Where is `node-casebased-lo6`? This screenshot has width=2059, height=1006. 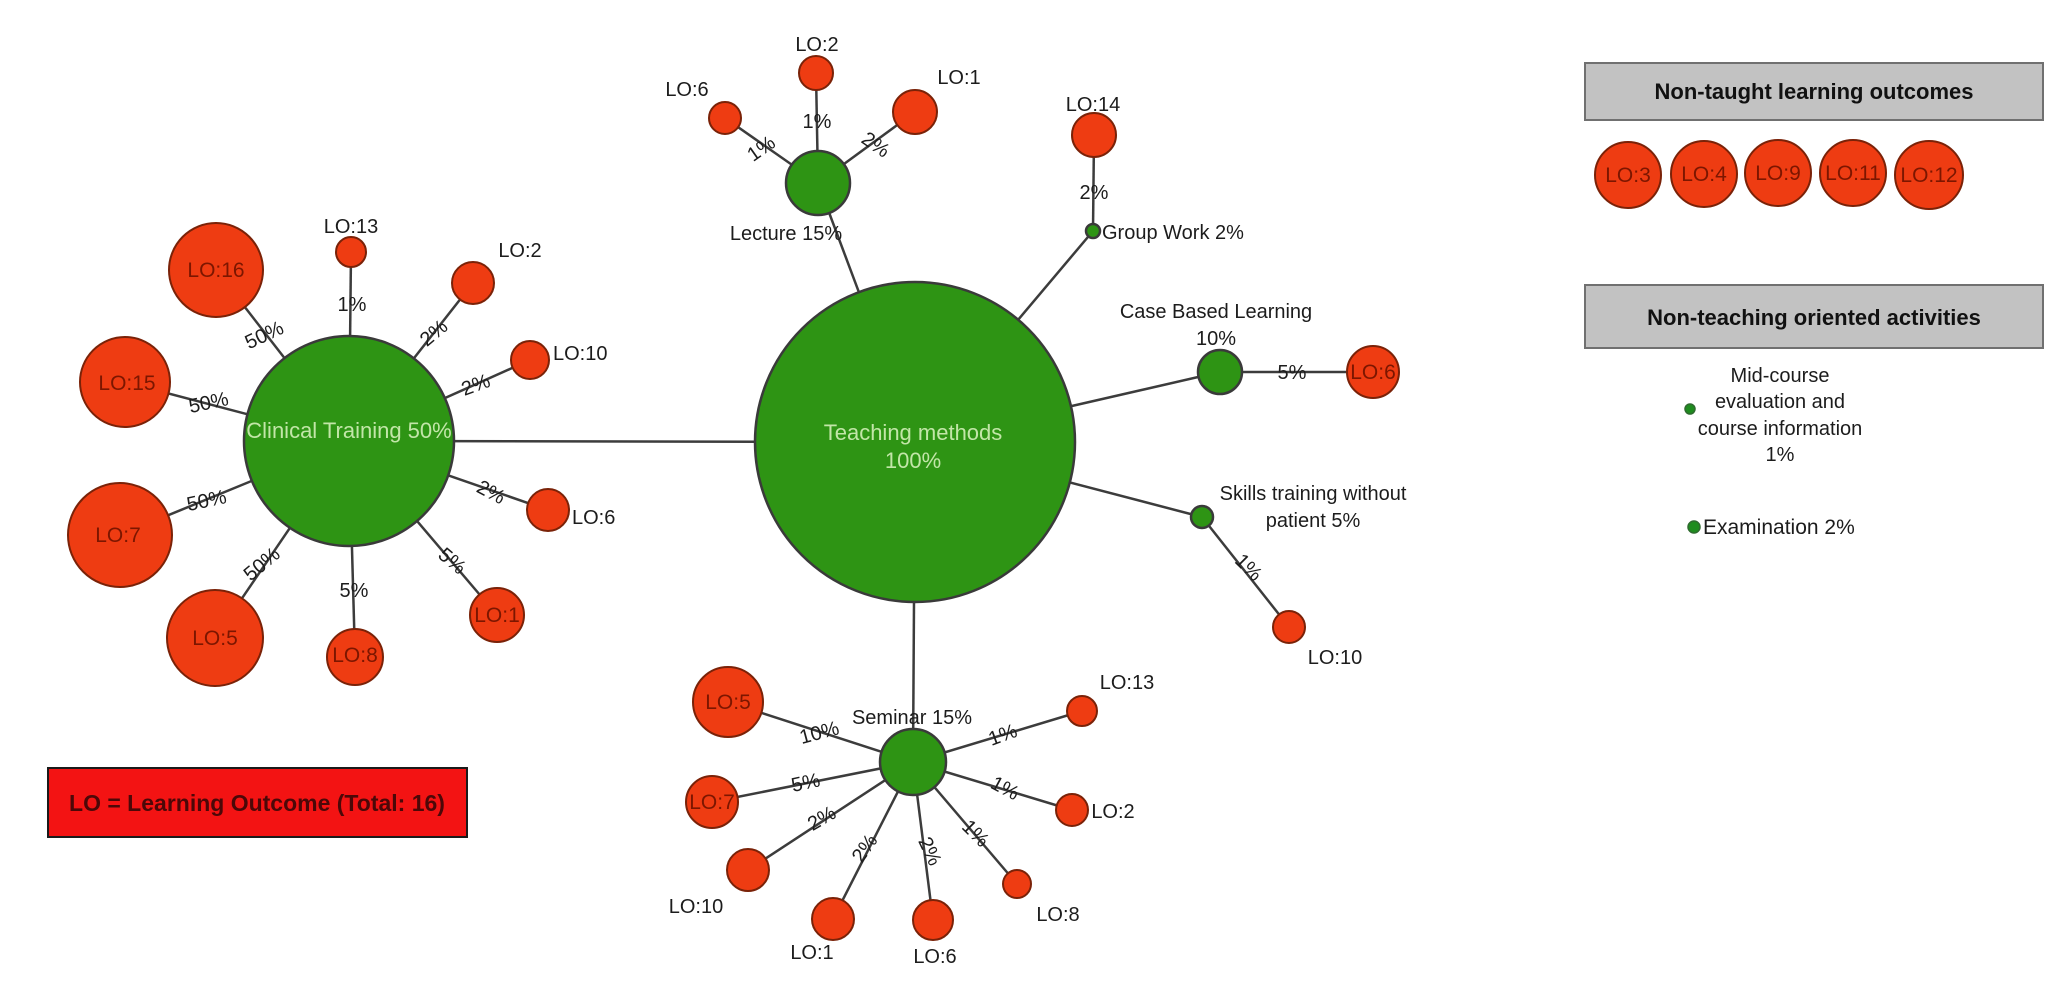
node-casebased-lo6 is located at coordinates (1373, 372).